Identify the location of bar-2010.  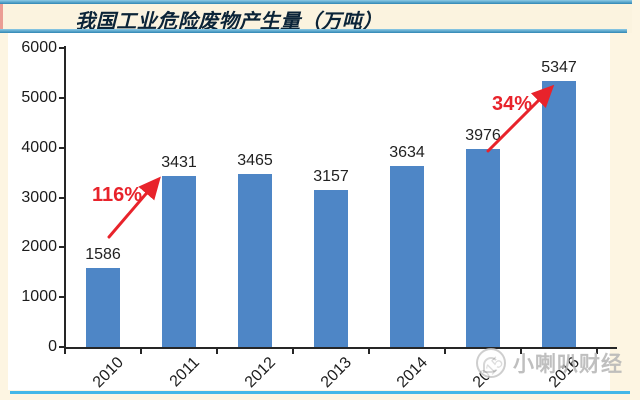
(103, 307).